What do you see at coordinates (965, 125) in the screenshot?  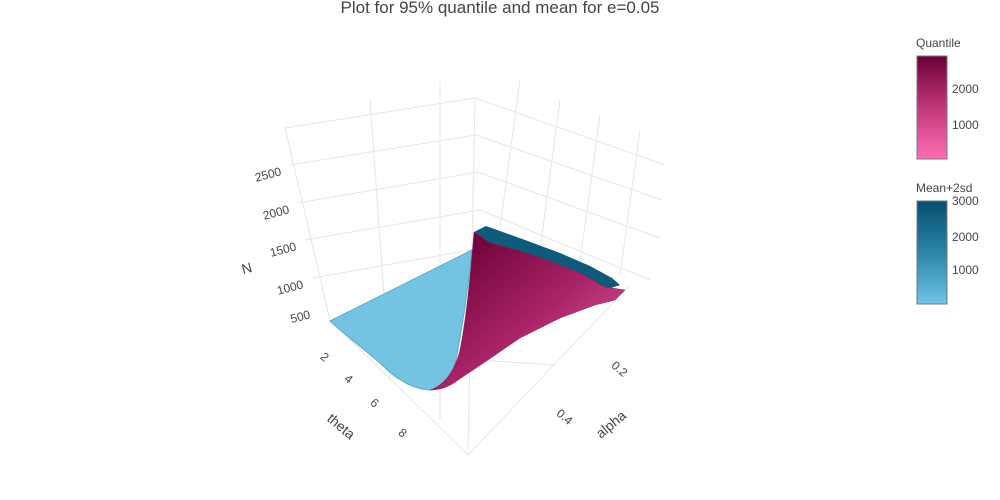 I see `colorbar-quantile-tick: 1000` at bounding box center [965, 125].